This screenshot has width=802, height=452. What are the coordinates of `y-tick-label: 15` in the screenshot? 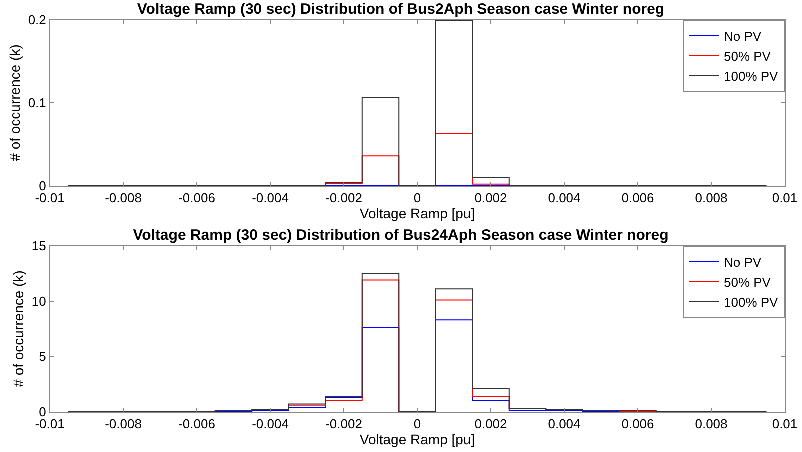 It's located at (39, 246).